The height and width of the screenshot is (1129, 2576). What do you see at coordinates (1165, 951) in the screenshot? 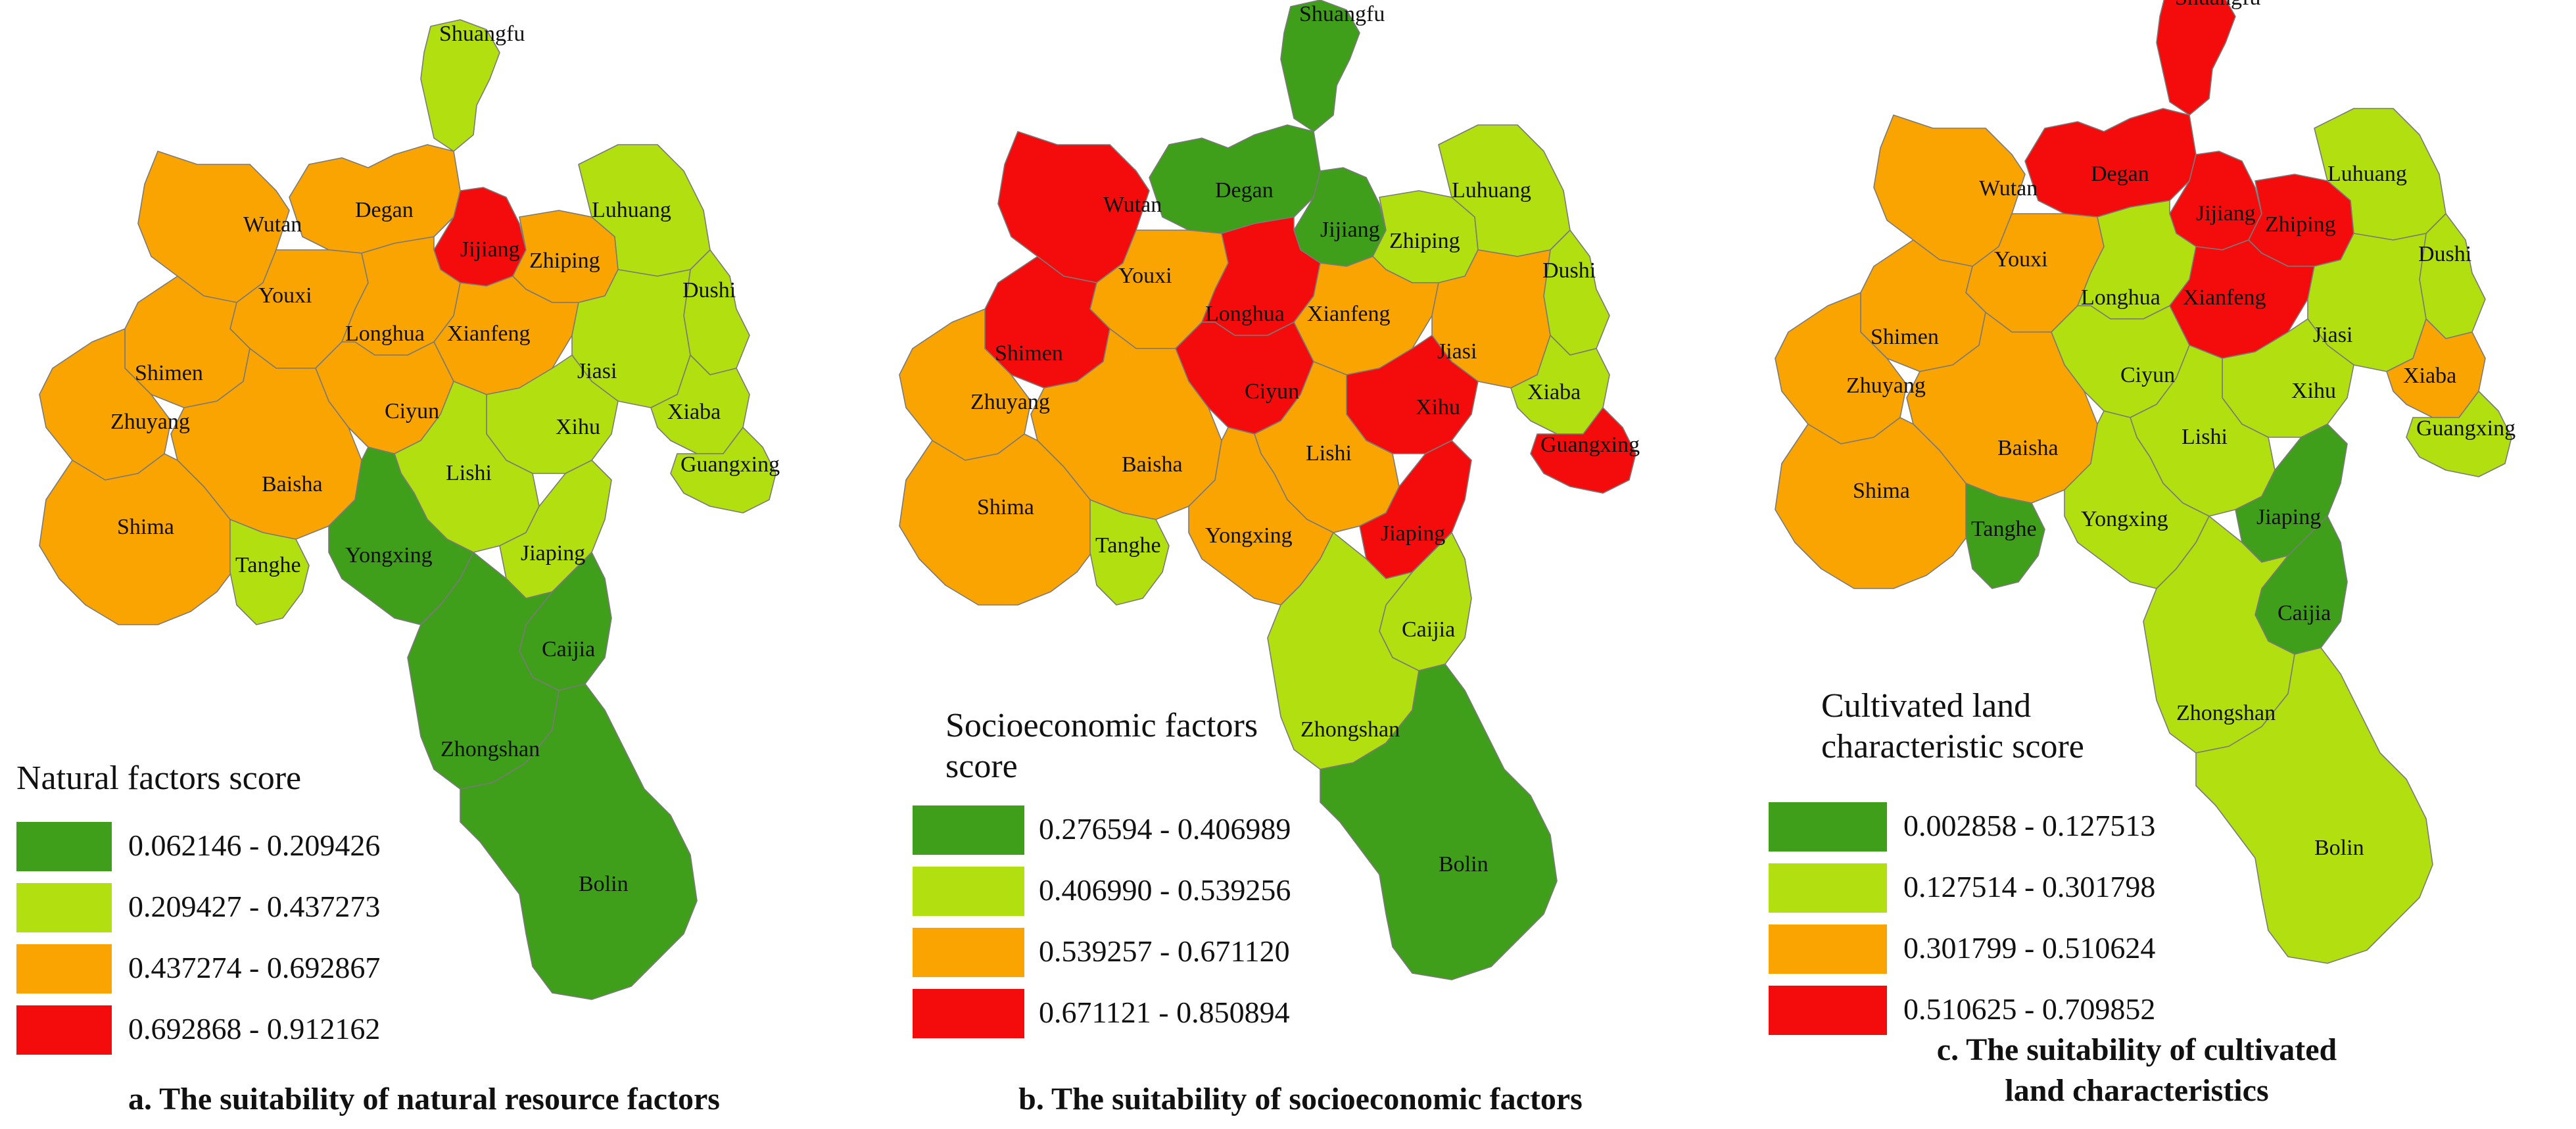
I see `legend-range-label: 0.539257 - 0.671120` at bounding box center [1165, 951].